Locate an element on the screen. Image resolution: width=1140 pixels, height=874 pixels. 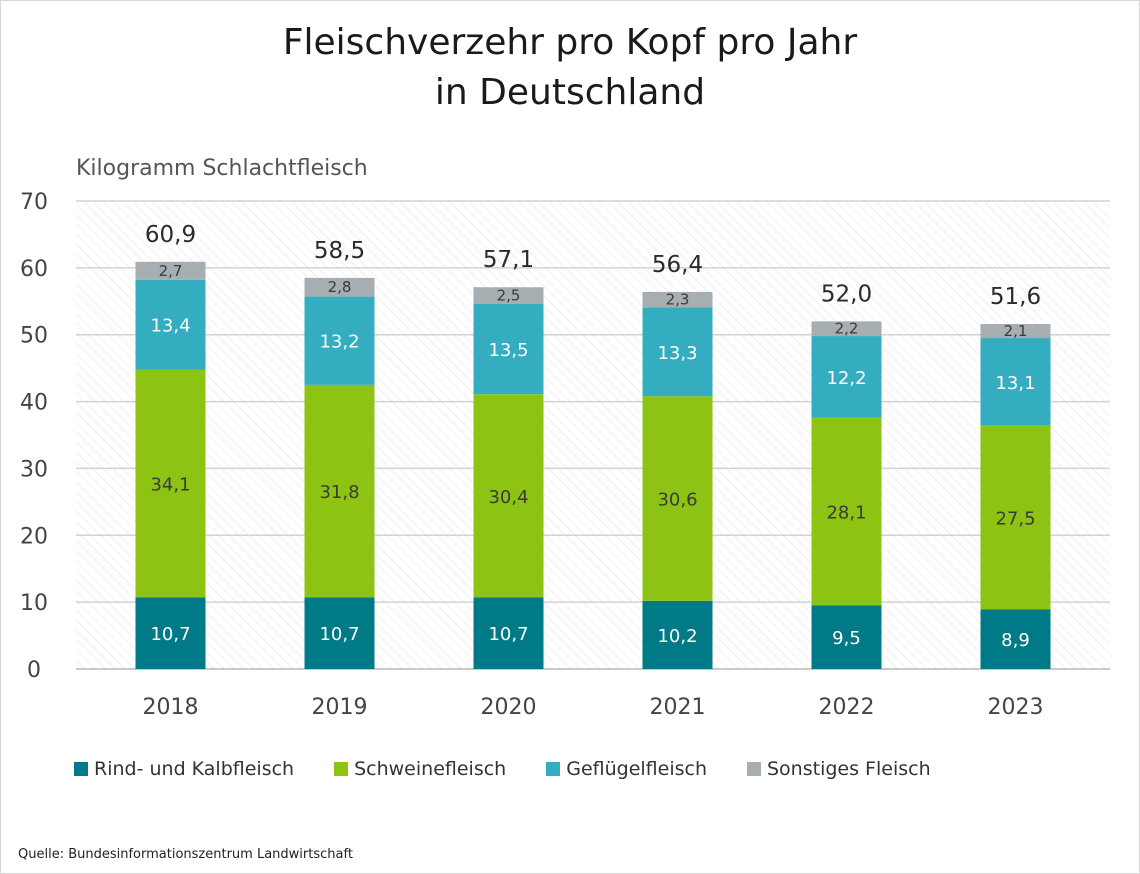
bar-segment-label: 13,5 is located at coordinates (508, 350).